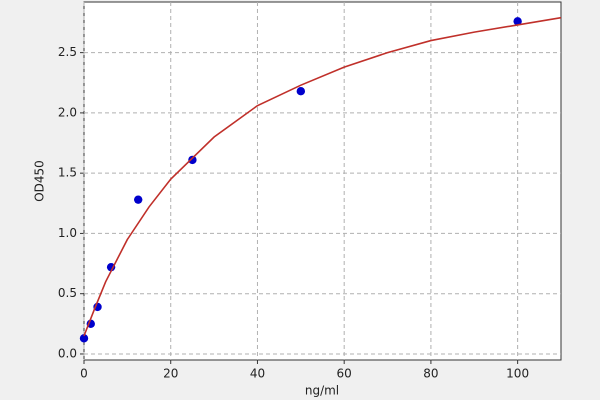 This screenshot has width=600, height=400. I want to click on x-tick-label: 0, so click(84, 374).